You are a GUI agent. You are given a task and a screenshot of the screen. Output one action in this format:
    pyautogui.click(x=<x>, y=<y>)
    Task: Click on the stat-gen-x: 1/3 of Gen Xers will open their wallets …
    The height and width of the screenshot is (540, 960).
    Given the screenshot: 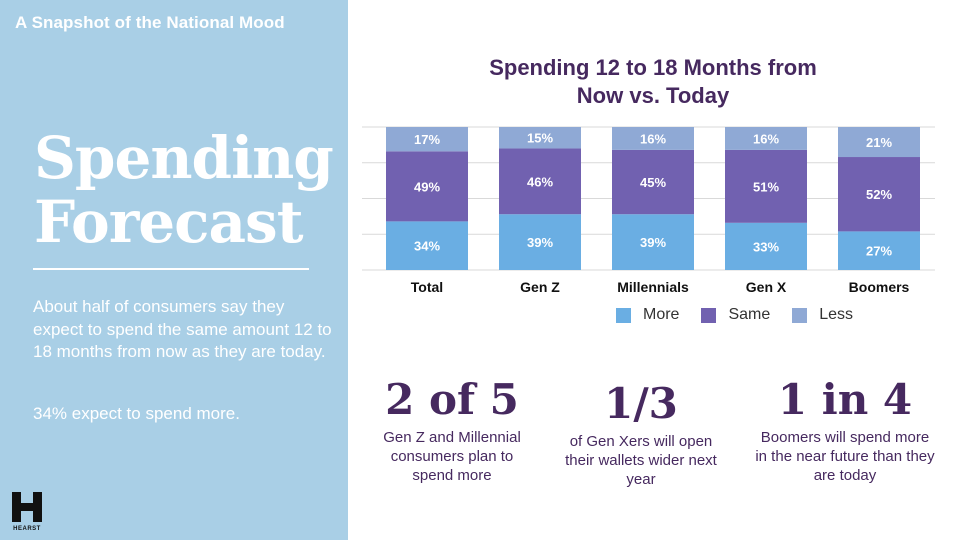 What is the action you would take?
    pyautogui.click(x=641, y=434)
    